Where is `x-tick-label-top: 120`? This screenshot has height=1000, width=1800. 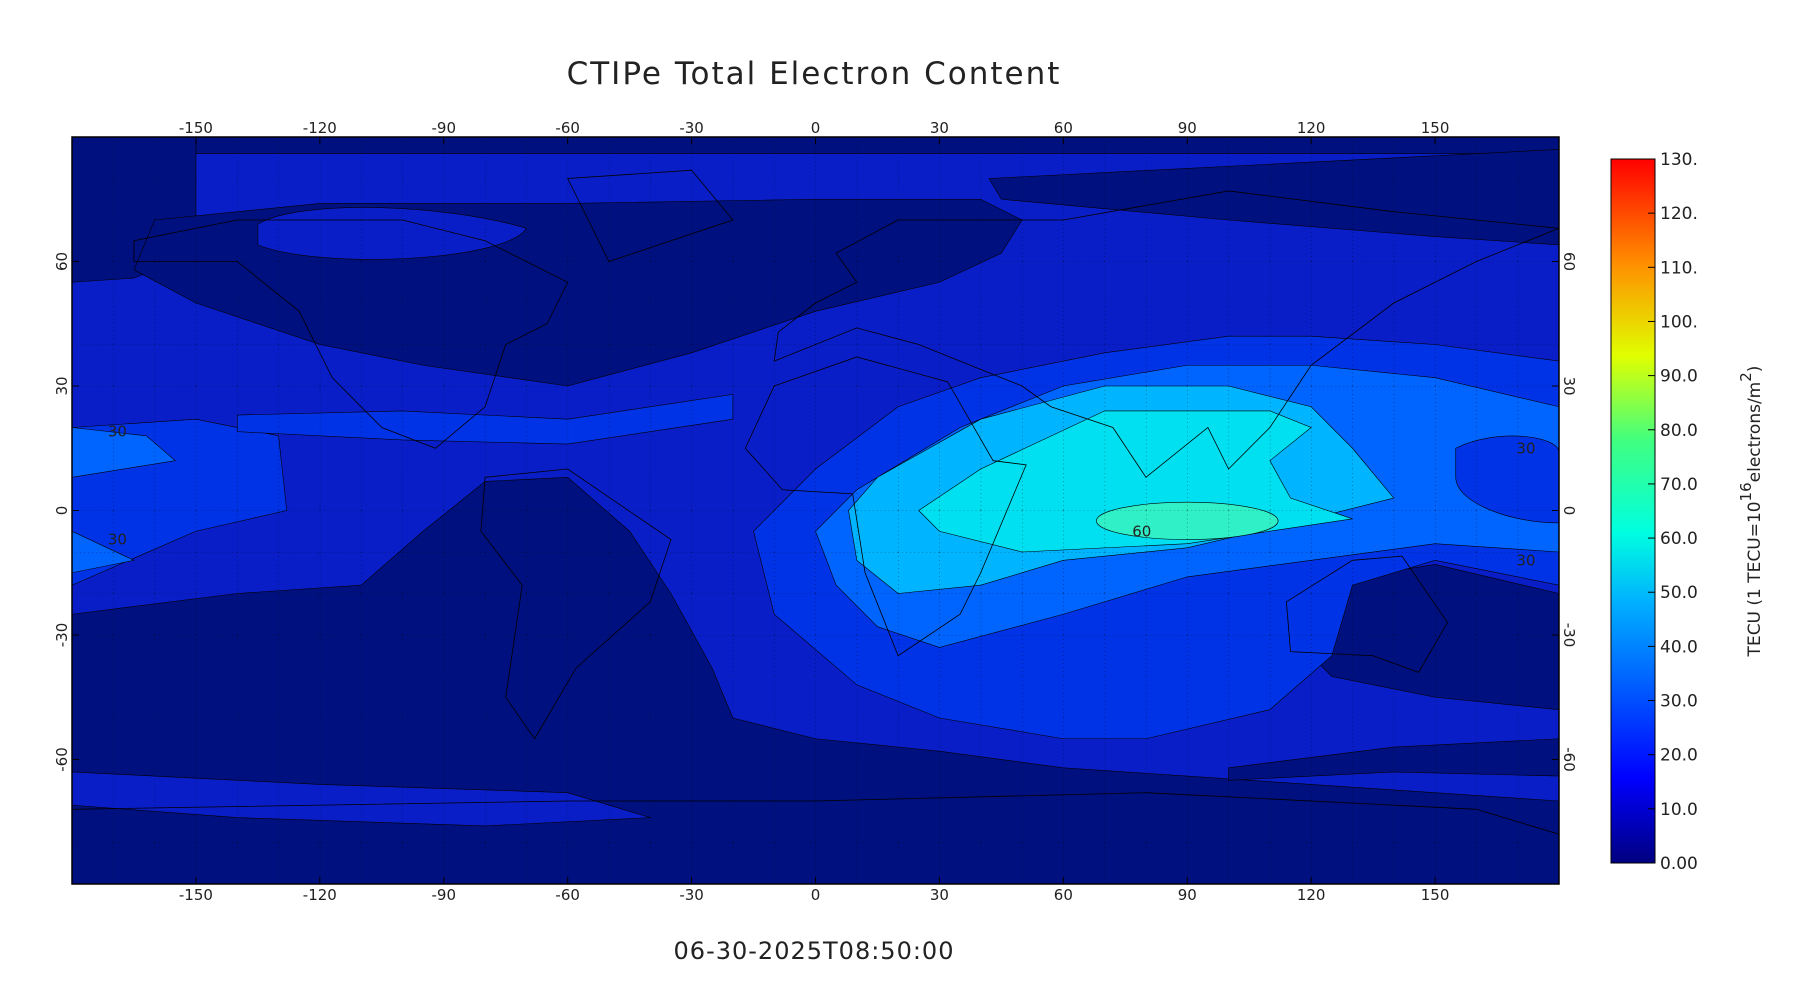
x-tick-label-top: 120 is located at coordinates (1311, 128).